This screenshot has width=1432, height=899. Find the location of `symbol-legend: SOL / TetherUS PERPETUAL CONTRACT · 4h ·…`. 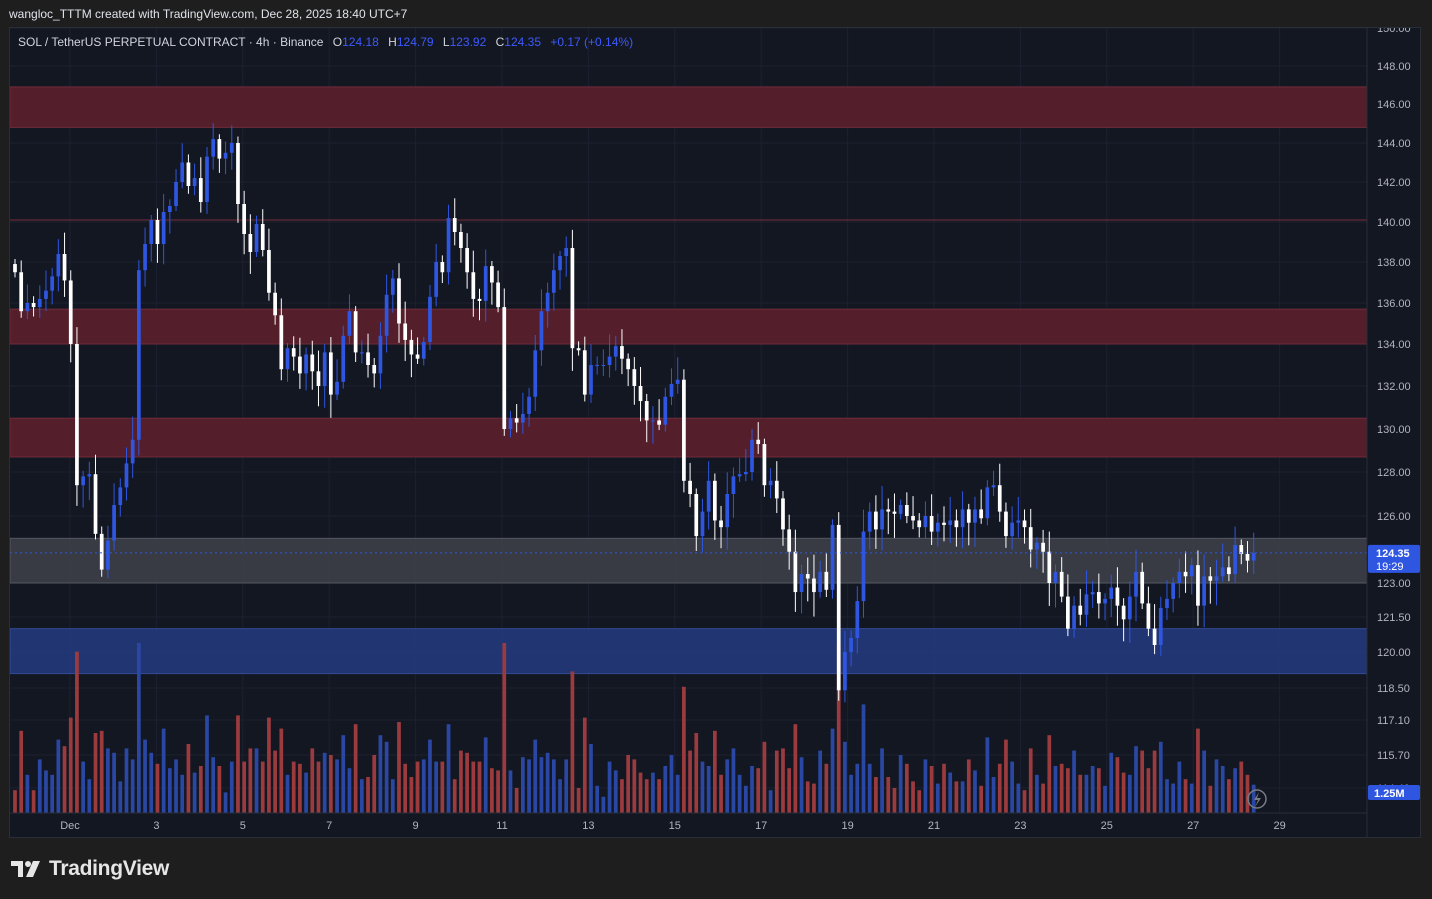

symbol-legend: SOL / TetherUS PERPETUAL CONTRACT · 4h ·… is located at coordinates (325, 42).